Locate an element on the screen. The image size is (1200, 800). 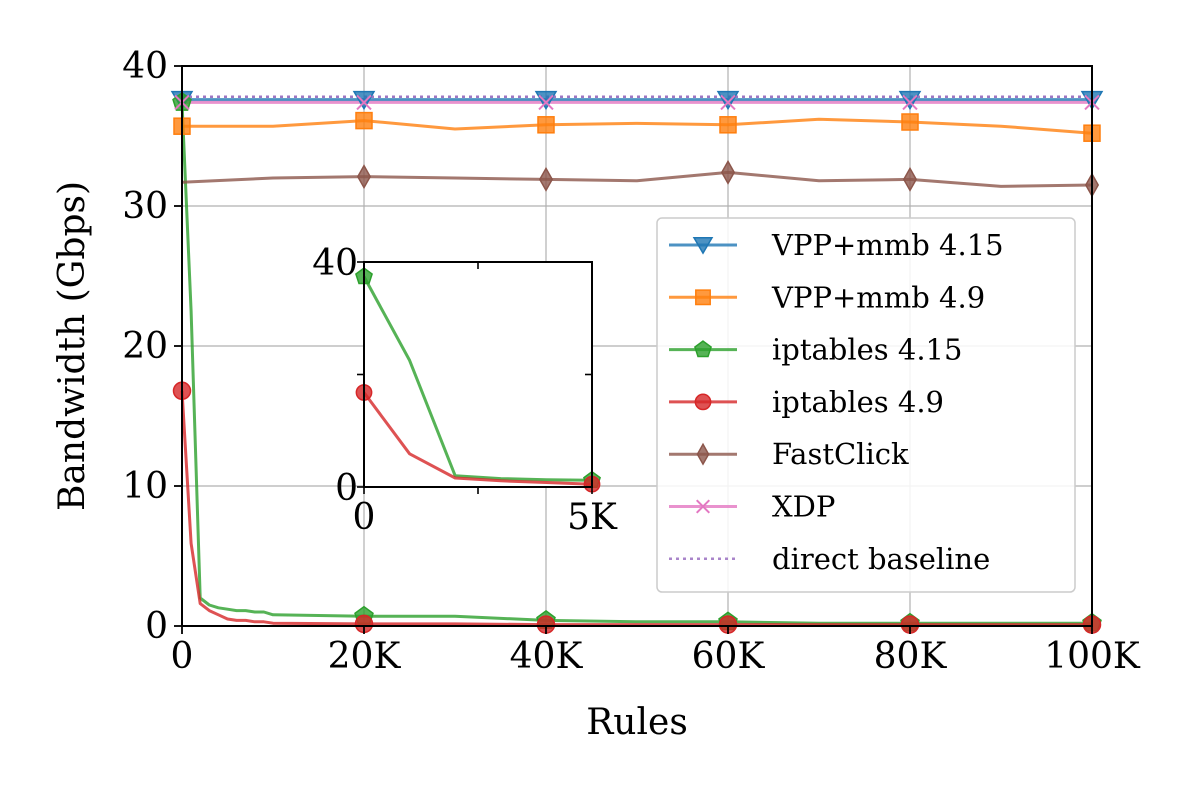
y-tick-label: 40 is located at coordinates (145, 66).